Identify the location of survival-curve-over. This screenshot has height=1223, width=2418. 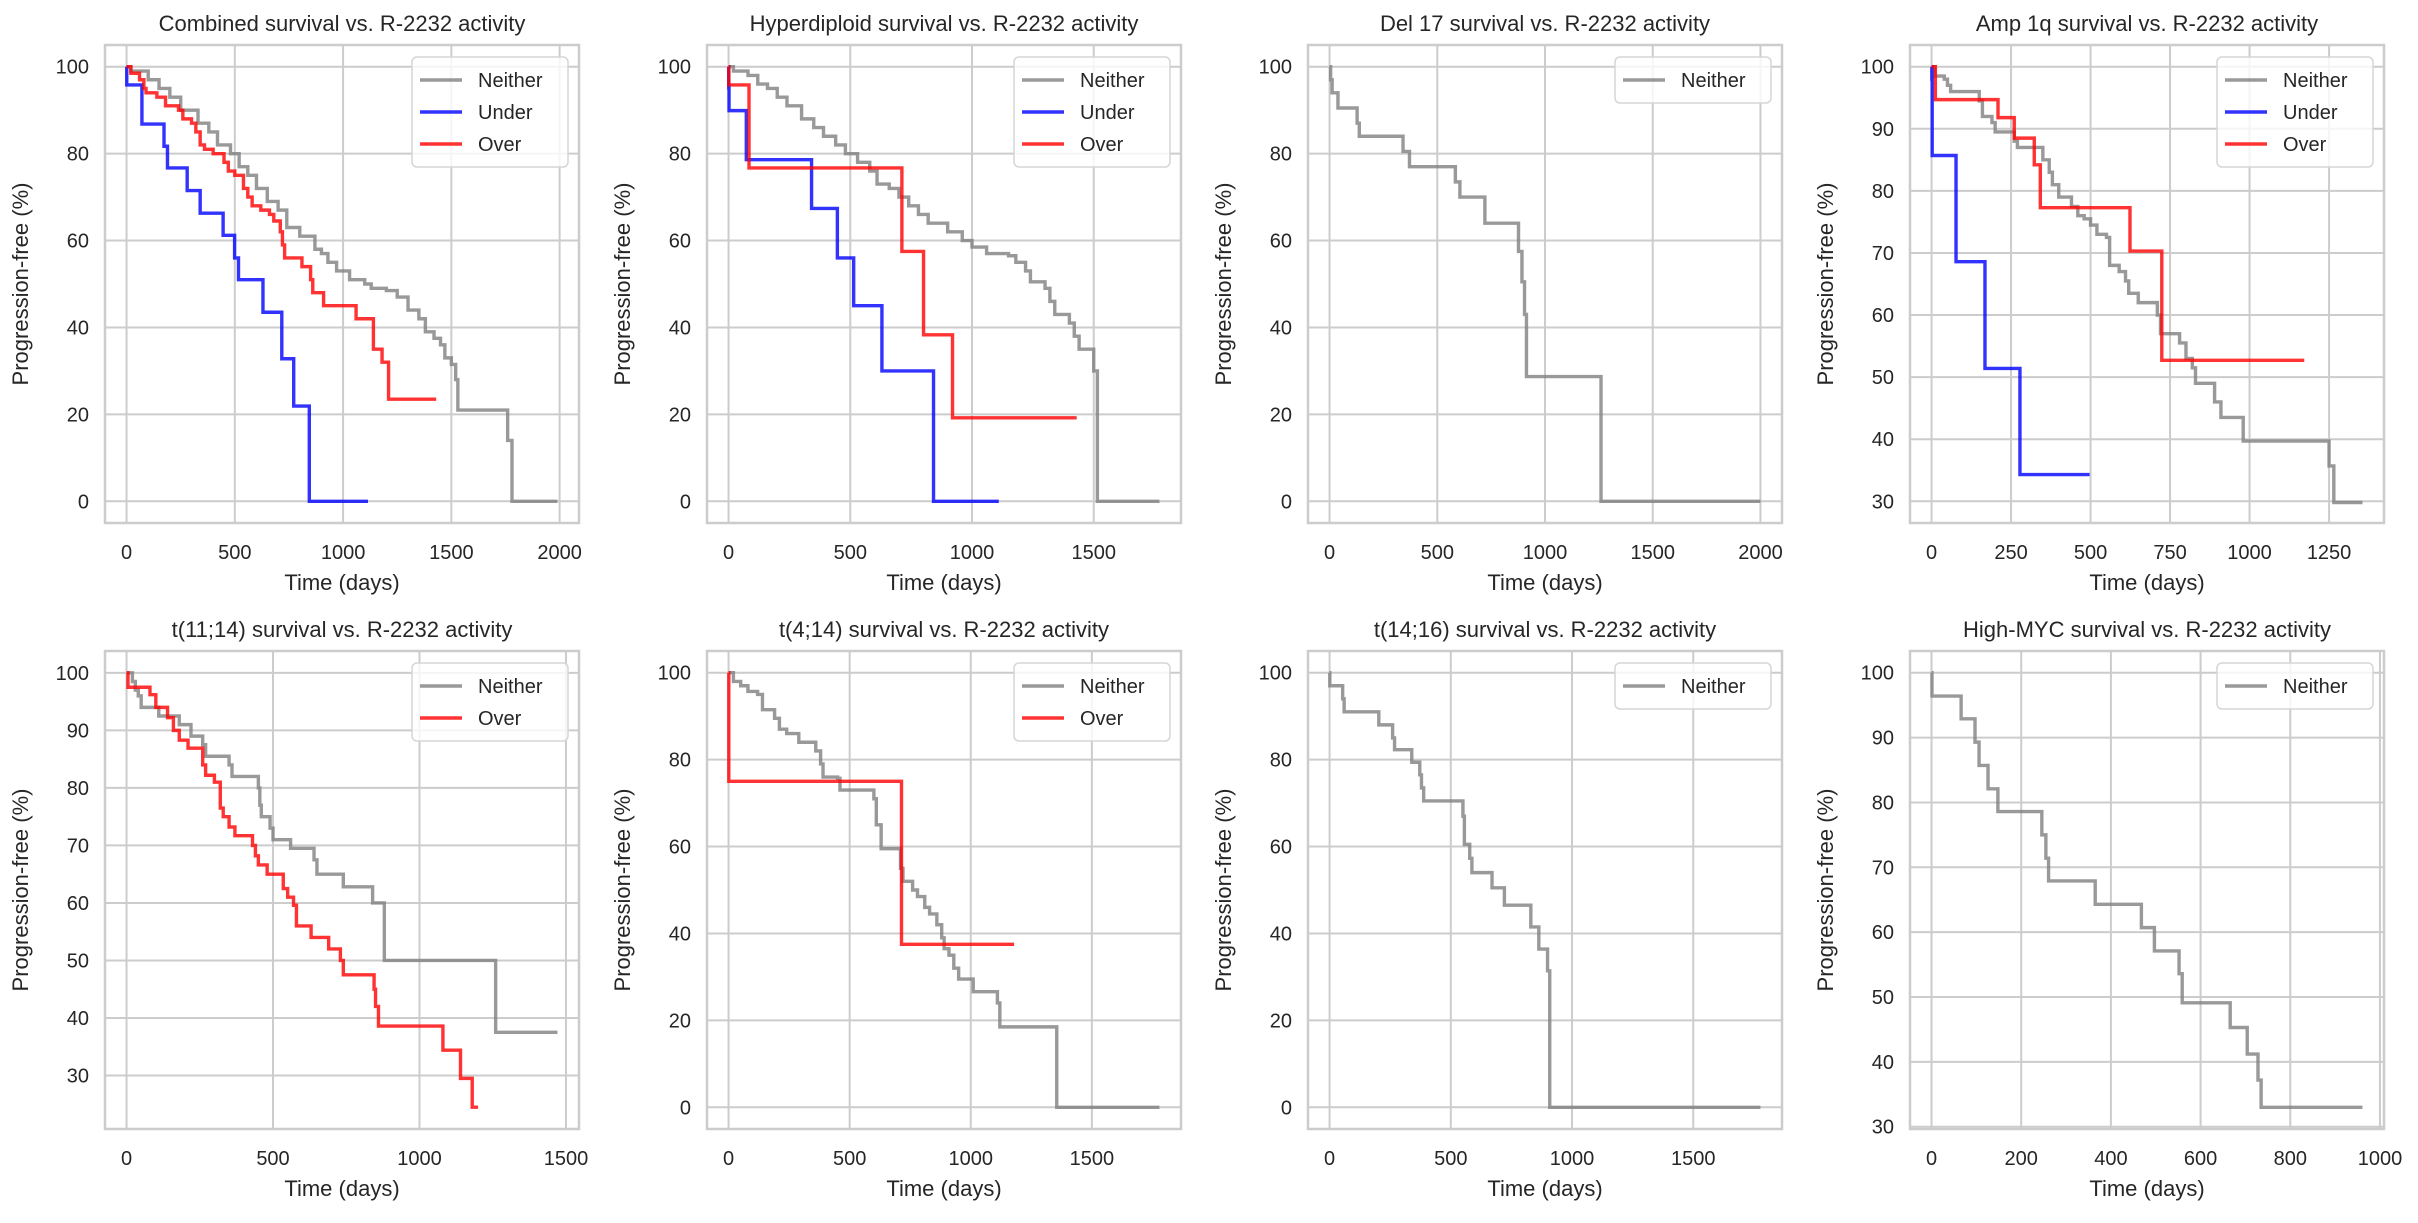
(2118, 214).